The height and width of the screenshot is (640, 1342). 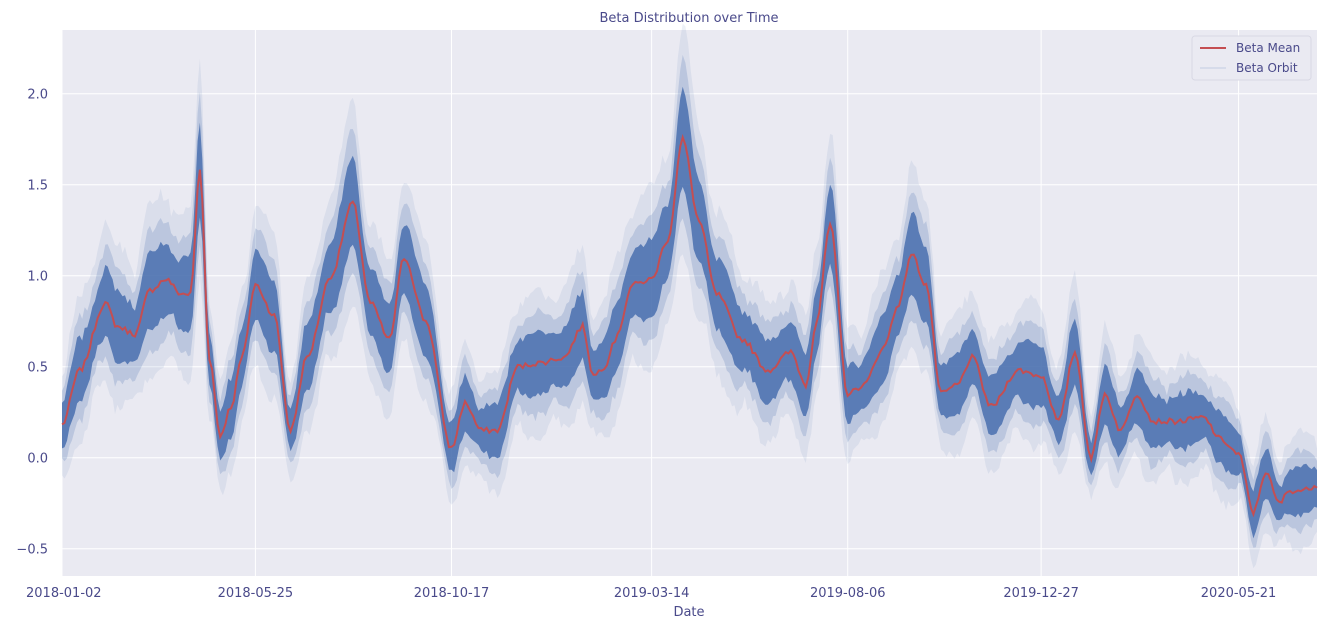 I want to click on x-tick-label: 2019-08-06, so click(x=848, y=593).